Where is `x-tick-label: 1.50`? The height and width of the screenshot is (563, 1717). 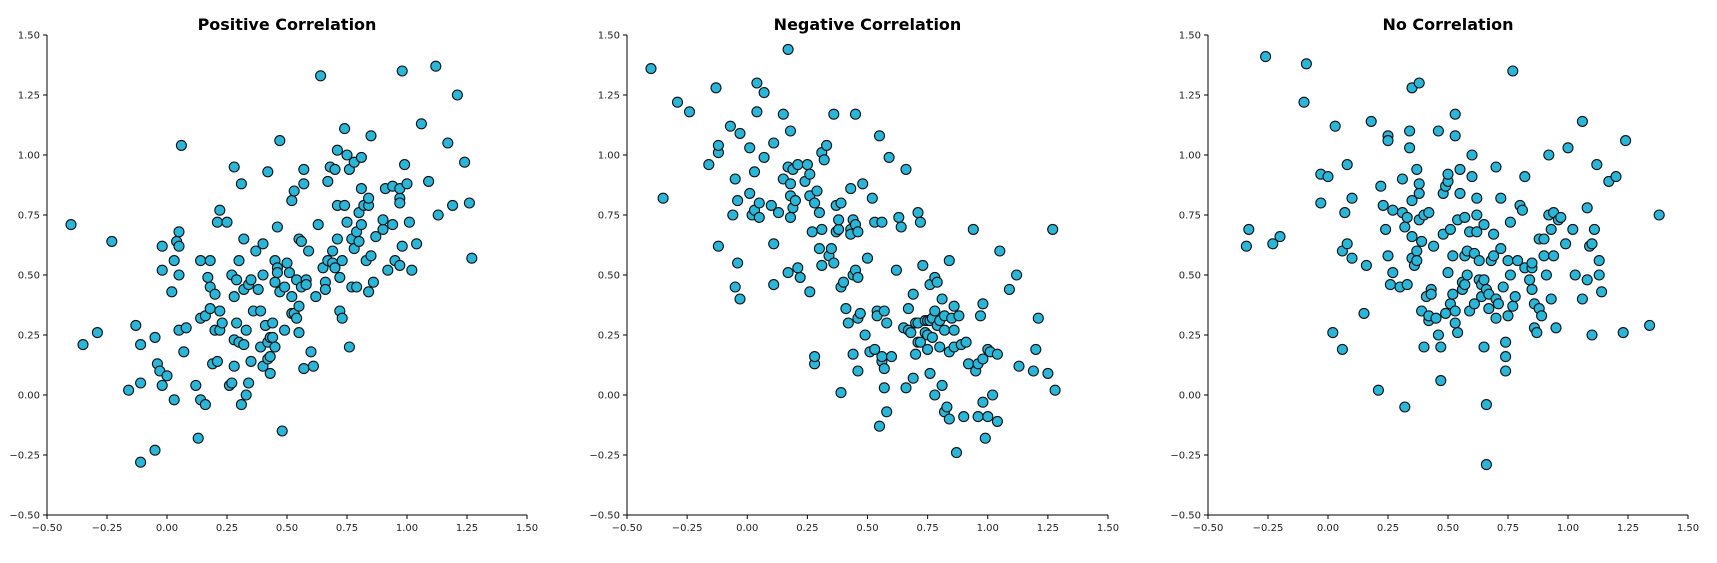 x-tick-label: 1.50 is located at coordinates (1688, 528).